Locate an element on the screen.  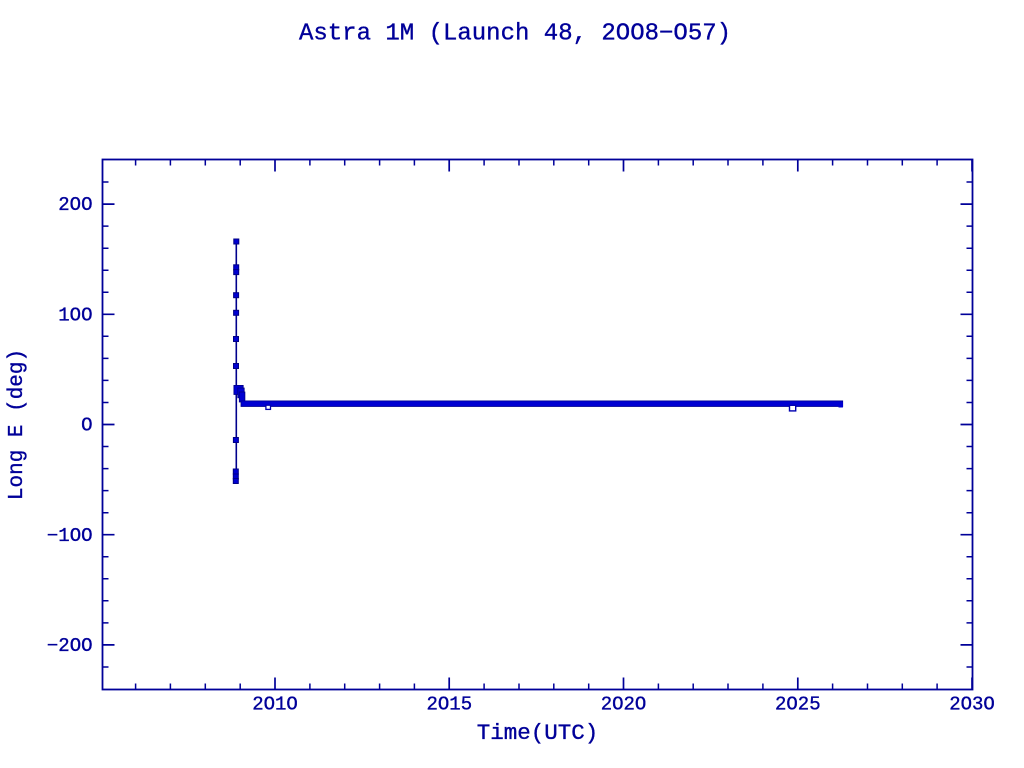
svg-text: 2O1O is located at coordinates (275, 705).